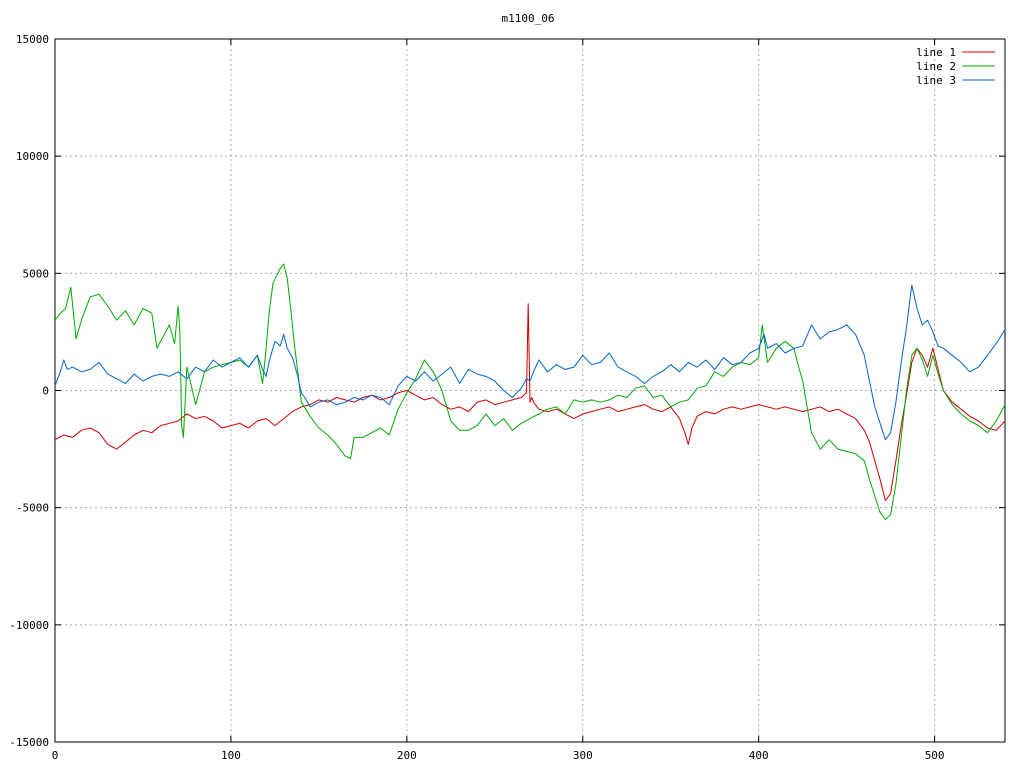  What do you see at coordinates (528, 18) in the screenshot?
I see `chart-title: m1100_06` at bounding box center [528, 18].